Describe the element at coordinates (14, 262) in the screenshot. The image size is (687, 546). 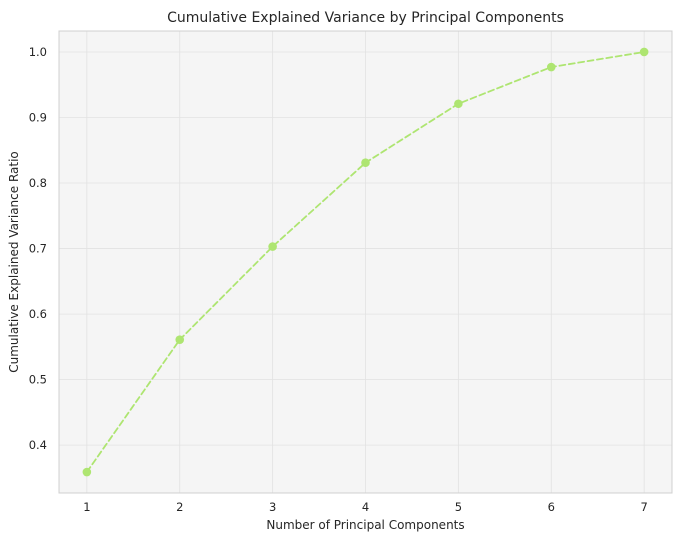
I see `y-axis-label: Cumulative Explained Variance Ratio` at that location.